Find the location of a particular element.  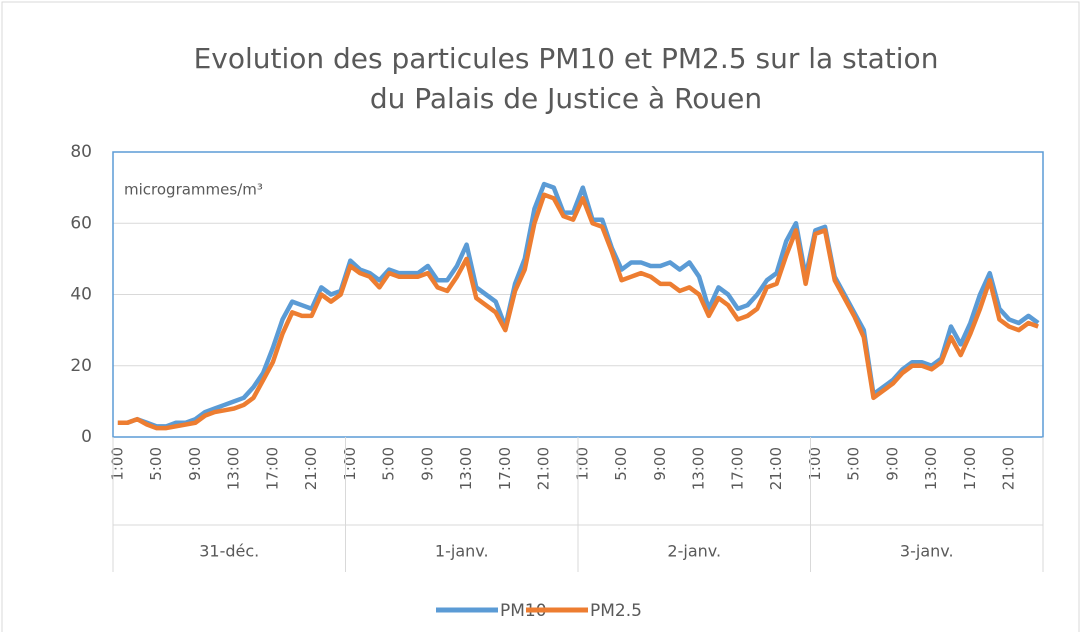

legend-label: PM10 is located at coordinates (523, 611).